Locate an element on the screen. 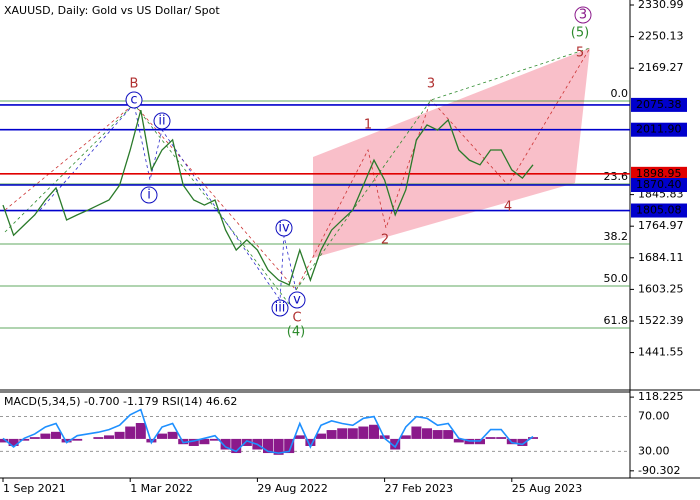 The width and height of the screenshot is (700, 500). x-tick-label: 25 Aug 2023 is located at coordinates (547, 488).